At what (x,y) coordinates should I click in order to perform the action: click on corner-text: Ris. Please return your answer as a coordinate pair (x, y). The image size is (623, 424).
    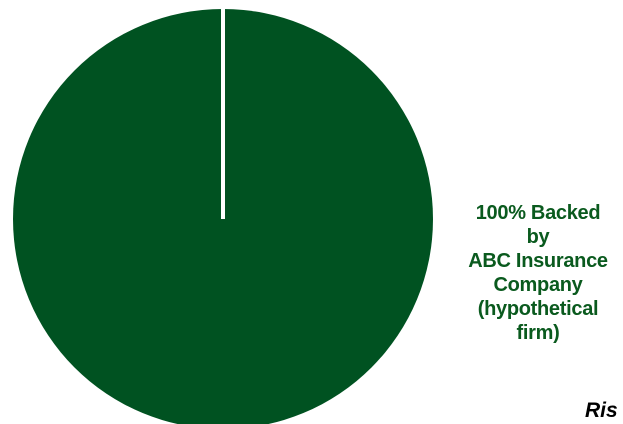
    Looking at the image, I should click on (601, 410).